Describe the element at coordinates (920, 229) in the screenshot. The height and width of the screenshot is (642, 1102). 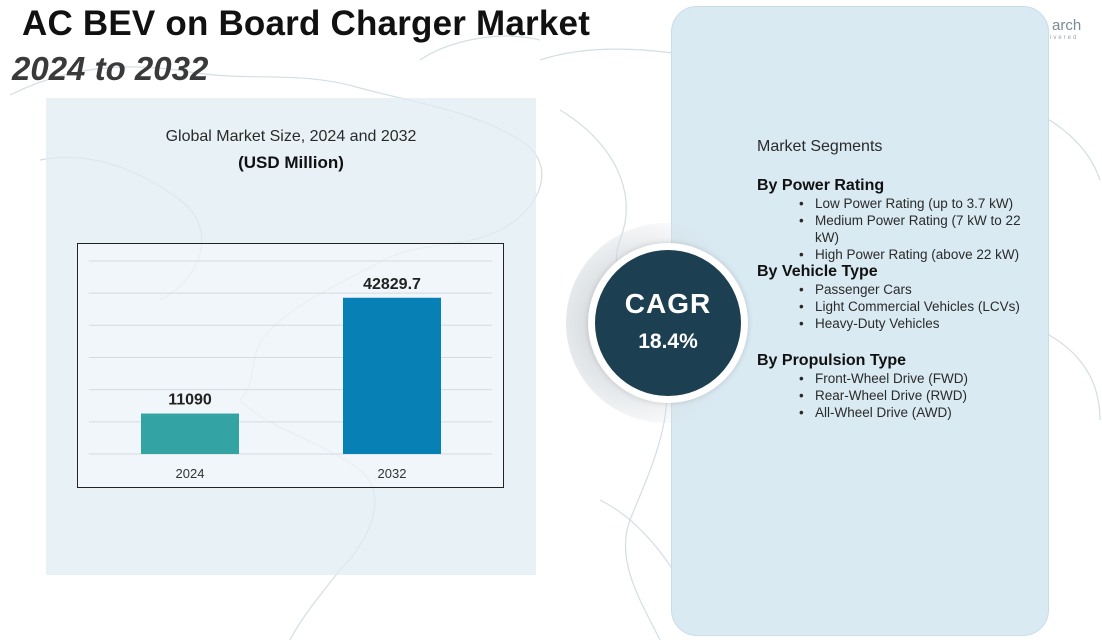
I see `segment-item: Medium Power Rating (7 kW to 22 kW)` at that location.